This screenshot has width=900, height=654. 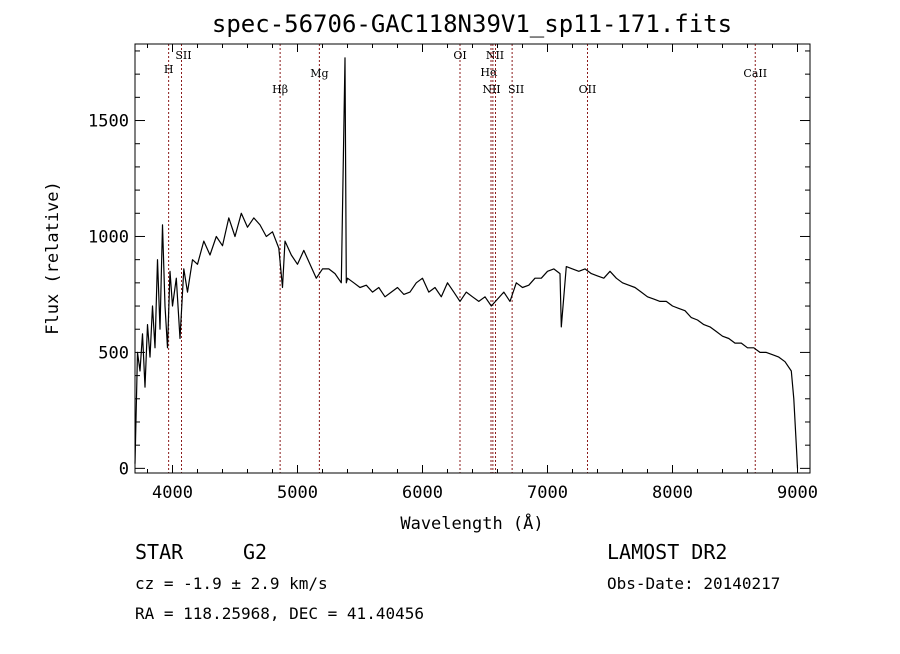 I want to click on chart-title: spec-56706-GAC118N39V1_sp11-171.fits, so click(x=472, y=24).